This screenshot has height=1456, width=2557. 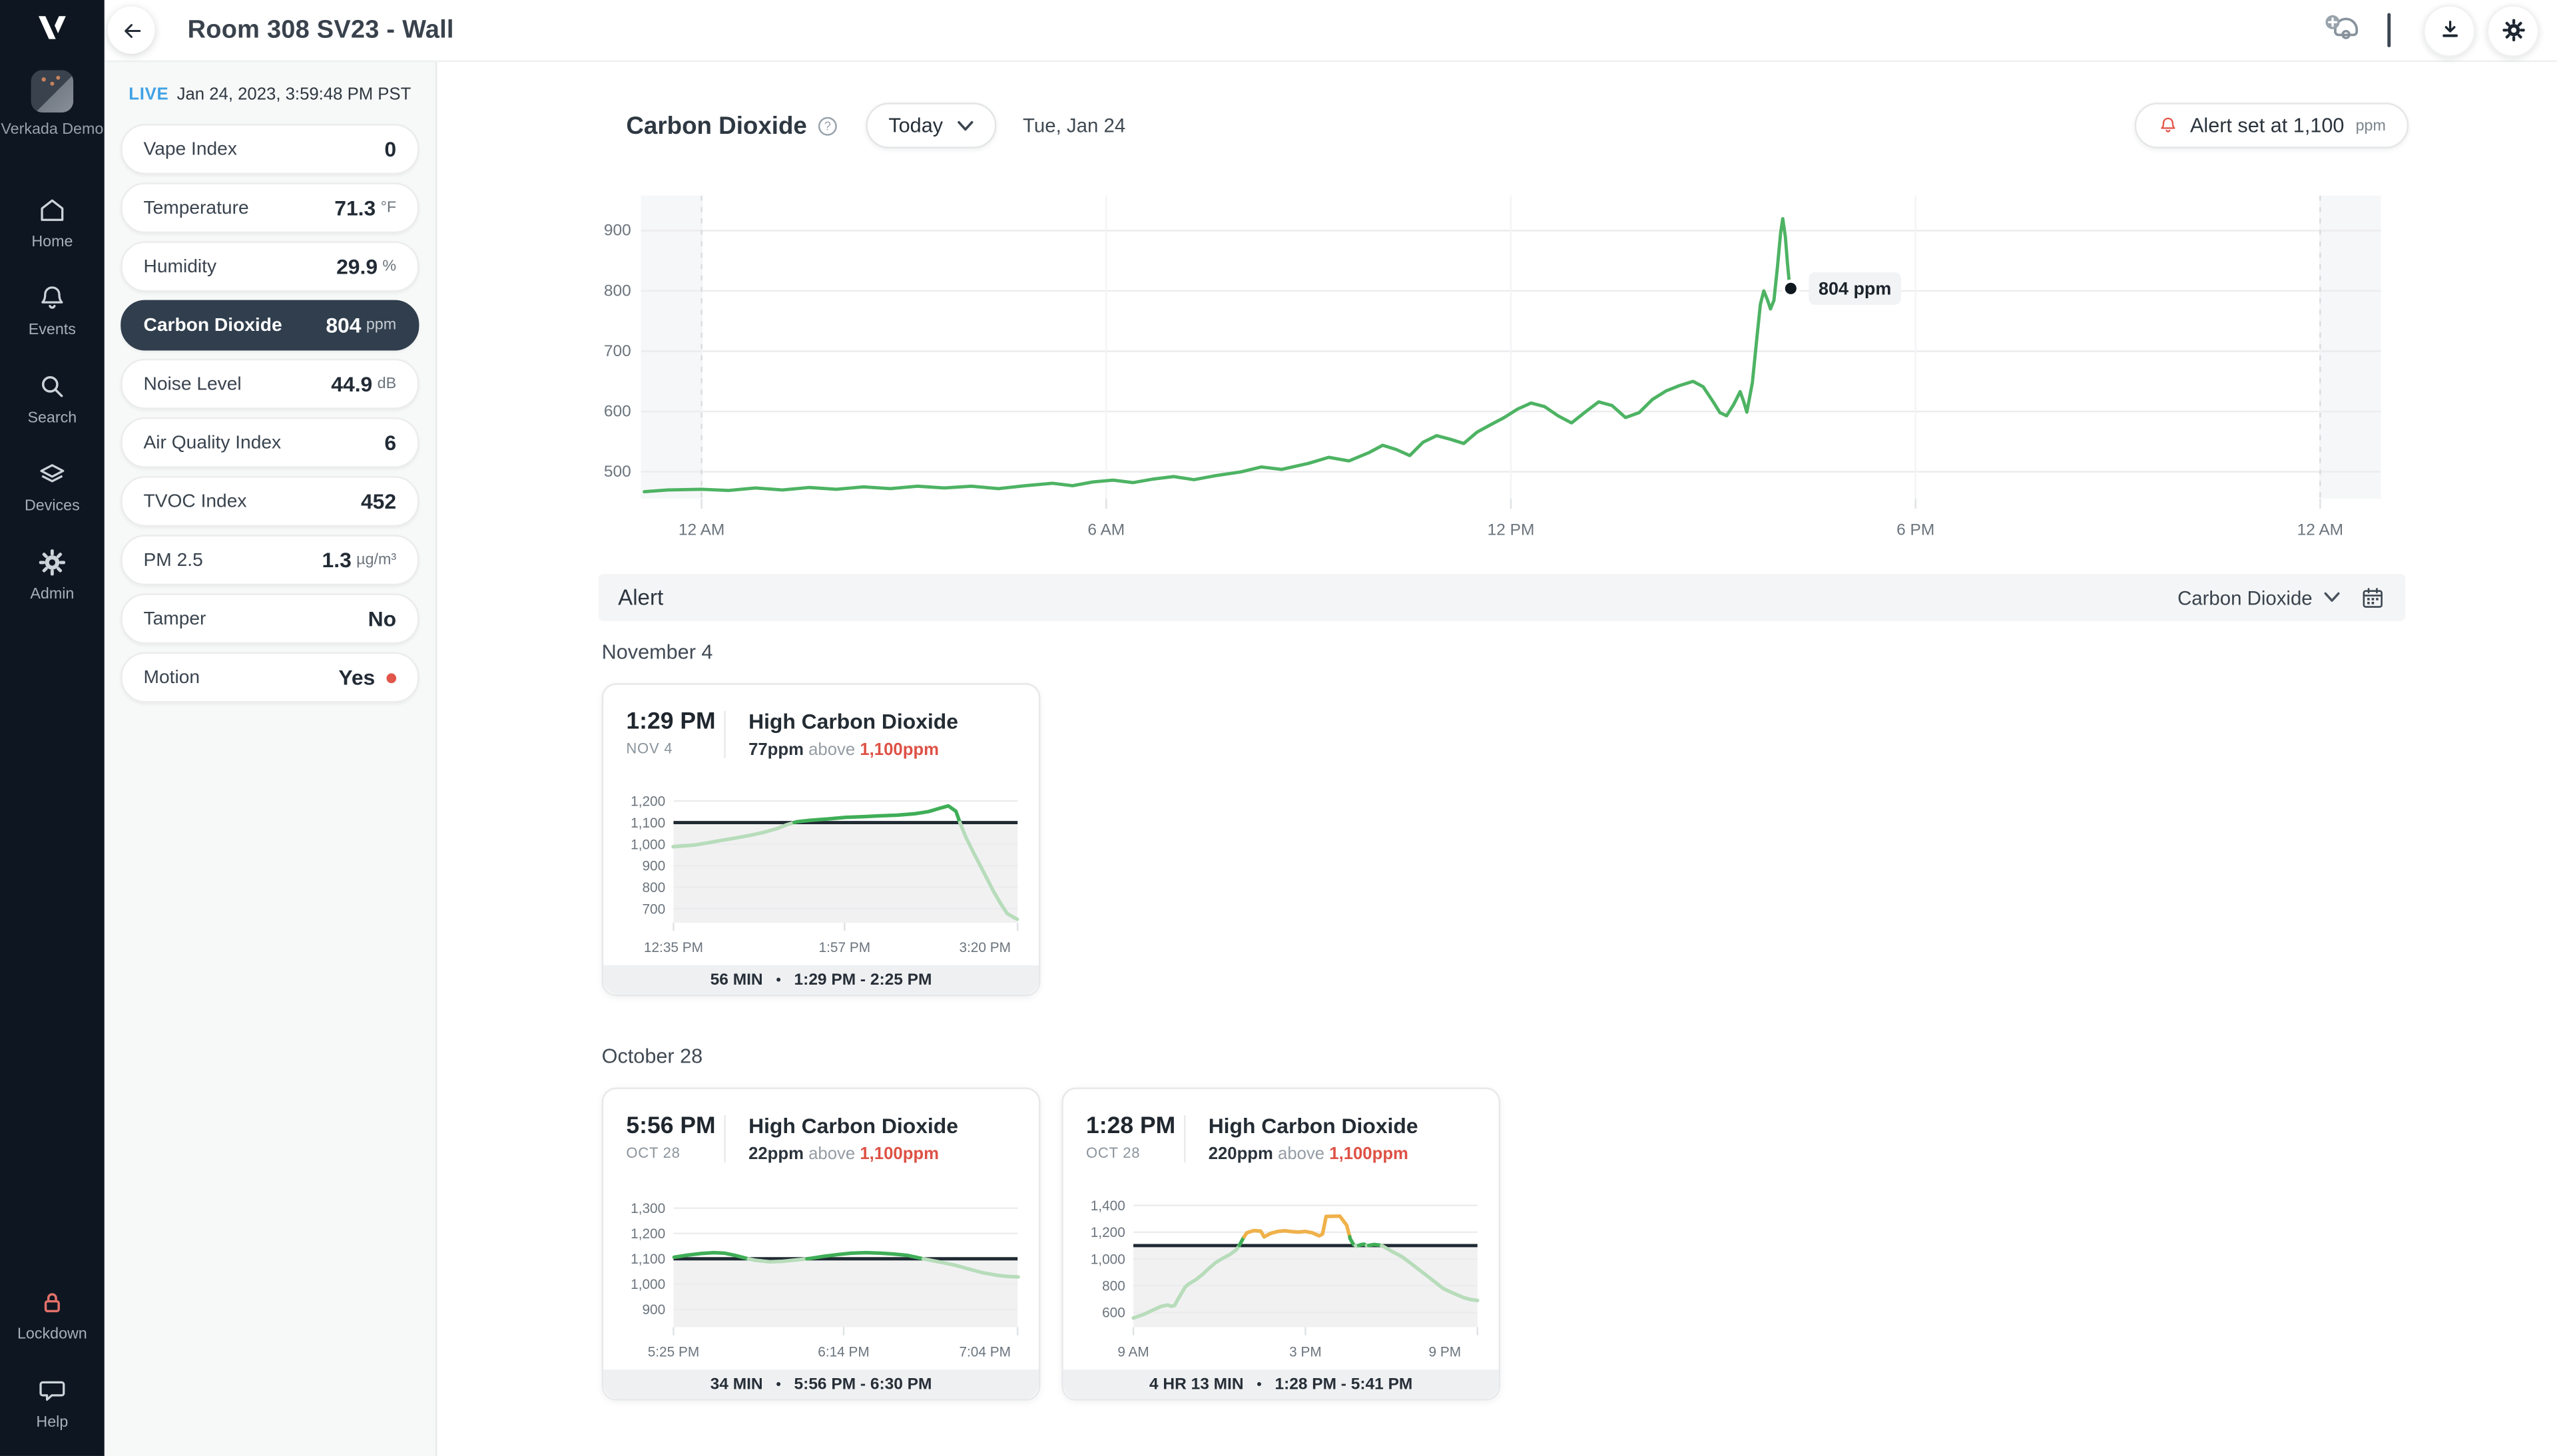 I want to click on sidebar-item-devices: Devices, so click(x=53, y=487).